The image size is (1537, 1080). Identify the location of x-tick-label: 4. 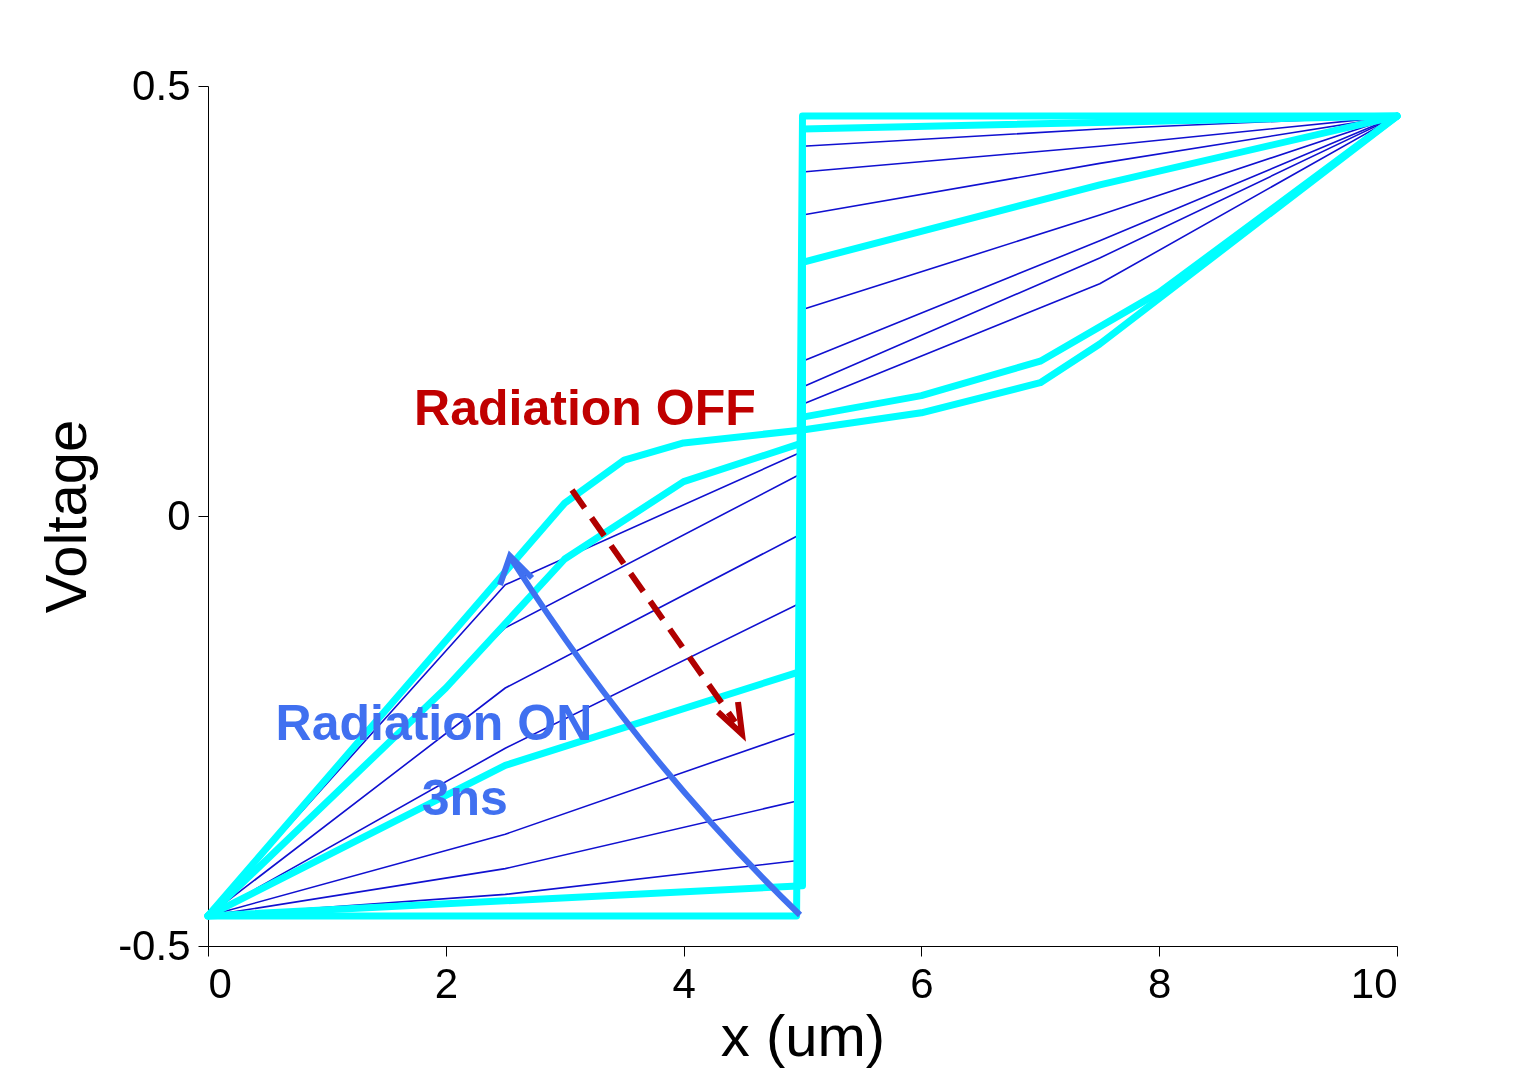
(684, 983).